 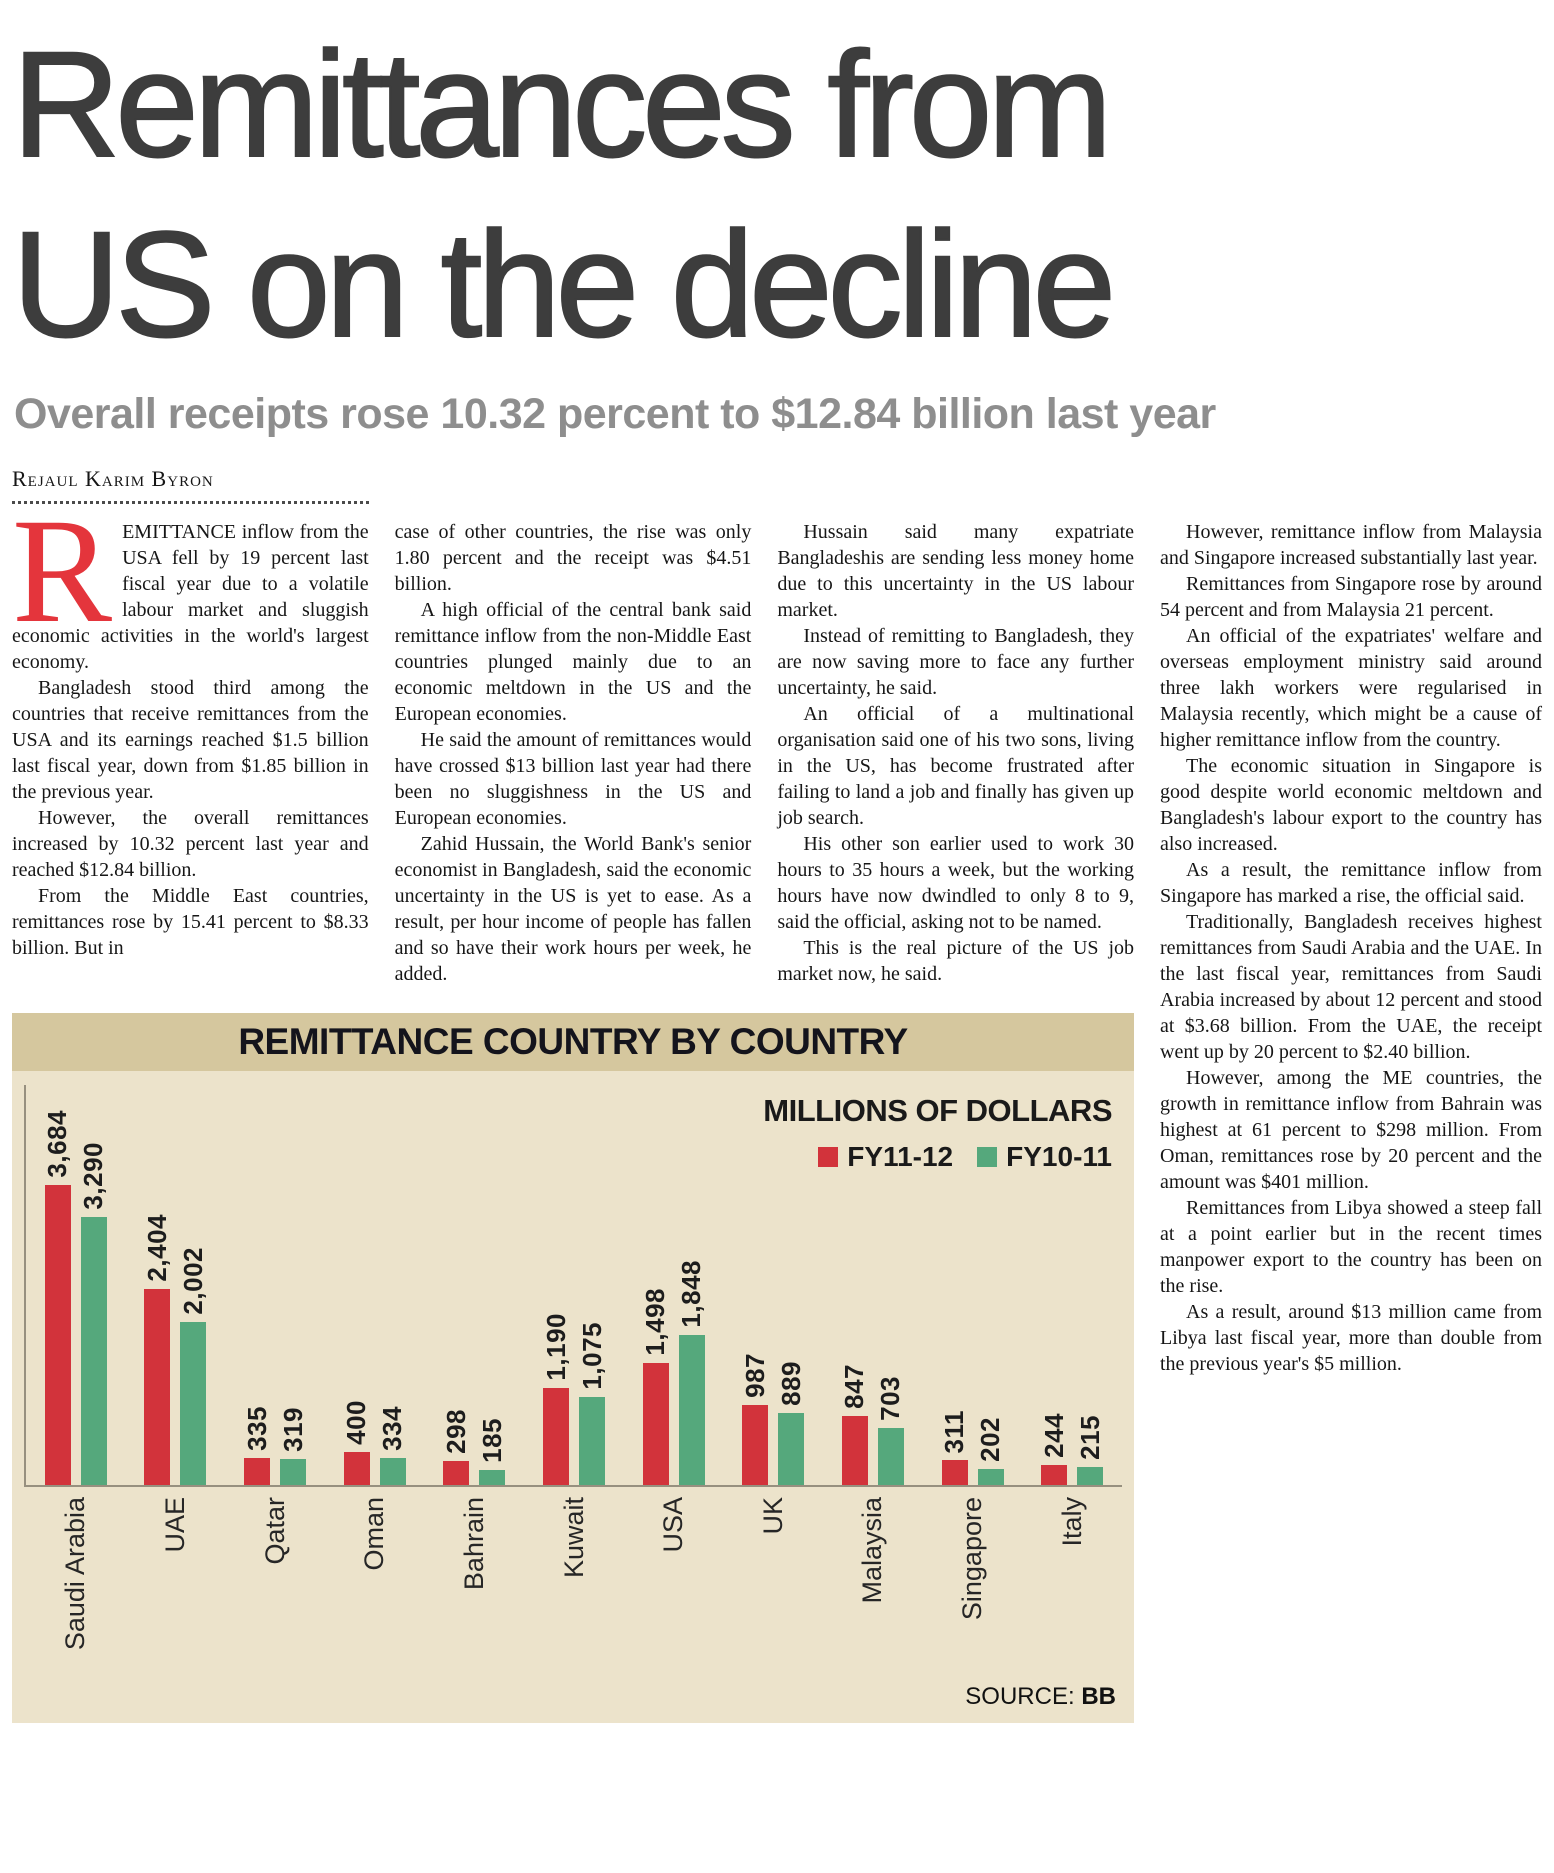 What do you see at coordinates (1090, 1285) in the screenshot?
I see `bar-column: 215` at bounding box center [1090, 1285].